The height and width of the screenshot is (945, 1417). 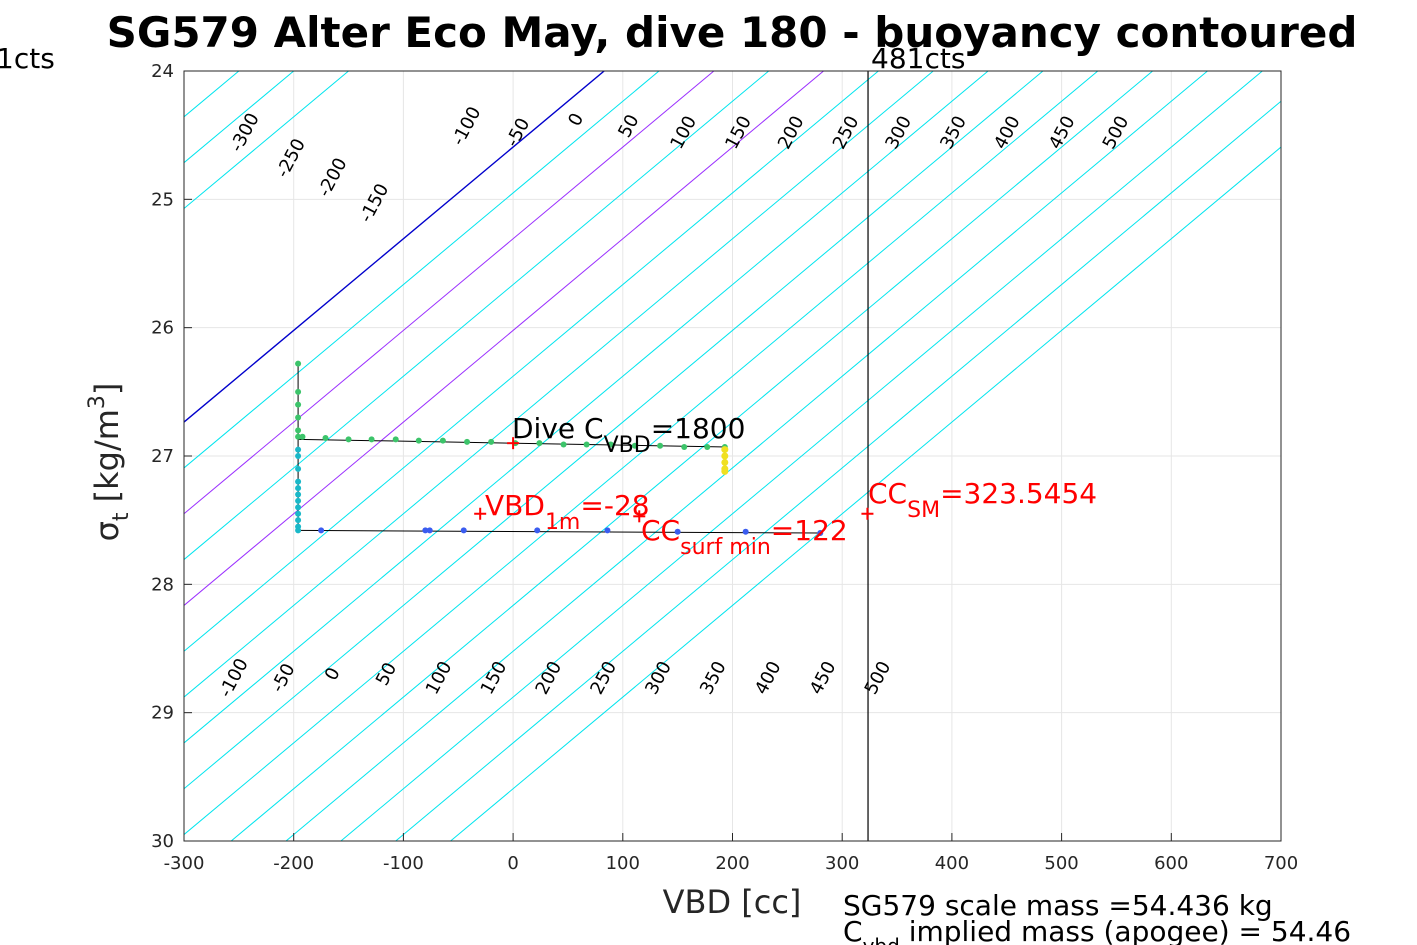 What do you see at coordinates (952, 863) in the screenshot?
I see `x-tick-label: 400` at bounding box center [952, 863].